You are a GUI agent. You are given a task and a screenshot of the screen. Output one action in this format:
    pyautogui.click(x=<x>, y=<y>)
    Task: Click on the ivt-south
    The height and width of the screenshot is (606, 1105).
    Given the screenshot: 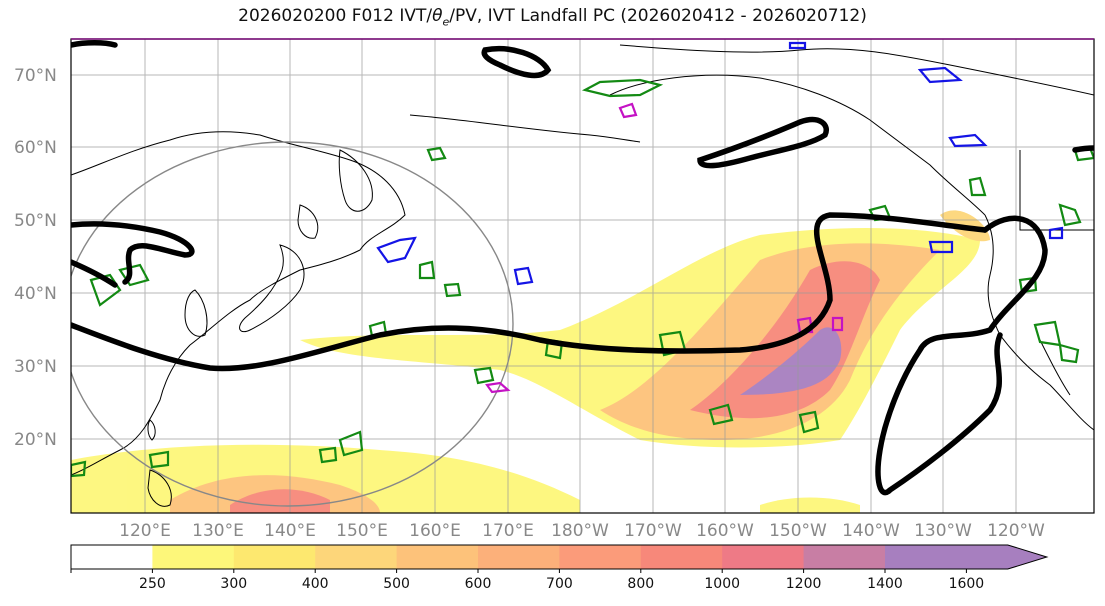 What is the action you would take?
    pyautogui.click(x=810, y=505)
    